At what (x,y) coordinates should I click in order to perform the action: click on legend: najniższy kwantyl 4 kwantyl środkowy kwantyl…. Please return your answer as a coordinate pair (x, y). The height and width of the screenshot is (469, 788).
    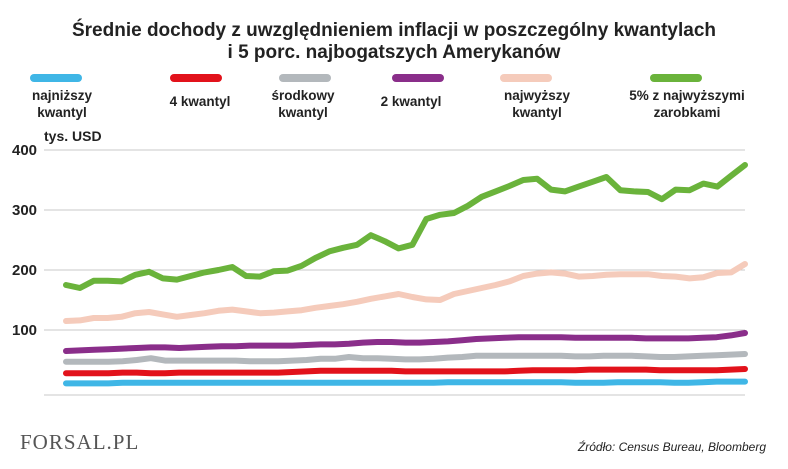
    Looking at the image, I should click on (387, 97).